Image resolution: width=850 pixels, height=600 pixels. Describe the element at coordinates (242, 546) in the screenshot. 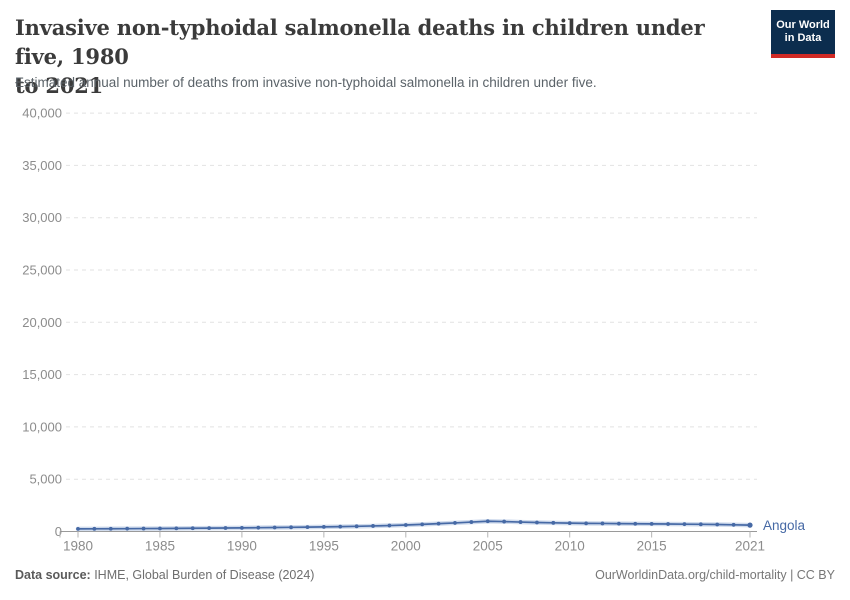

I see `x-tick-label: 1990` at that location.